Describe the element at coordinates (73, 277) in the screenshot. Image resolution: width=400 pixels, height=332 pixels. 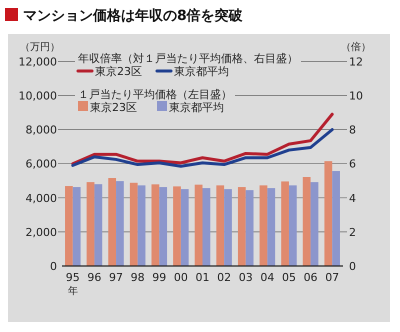
I see `x-tick-label: 95` at that location.